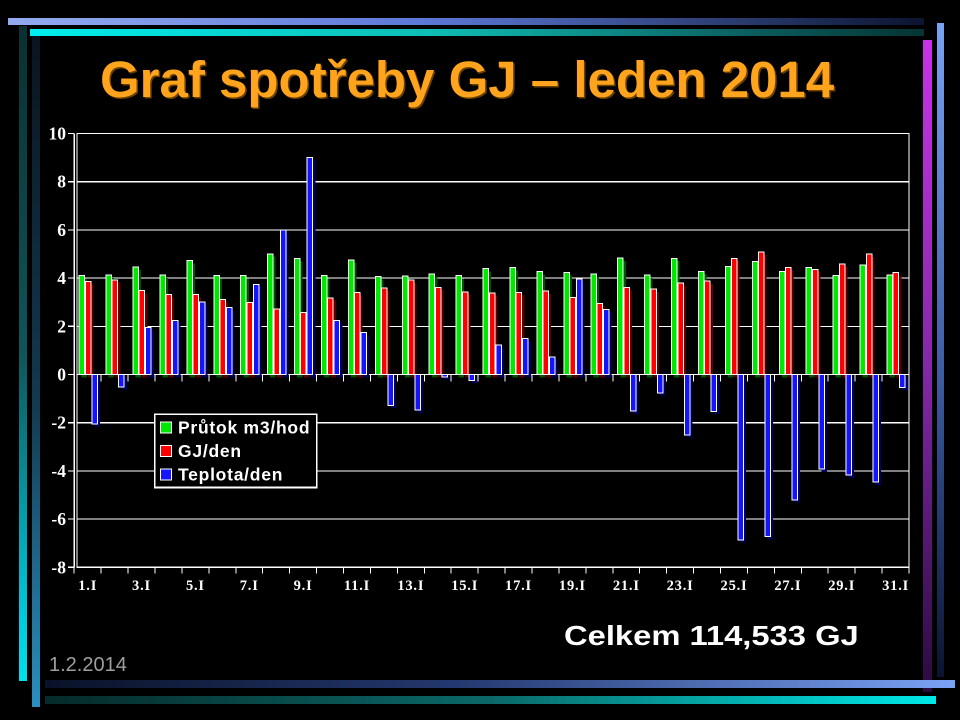 The height and width of the screenshot is (720, 960). Describe the element at coordinates (357, 586) in the screenshot. I see `svg-text: 11.I` at that location.